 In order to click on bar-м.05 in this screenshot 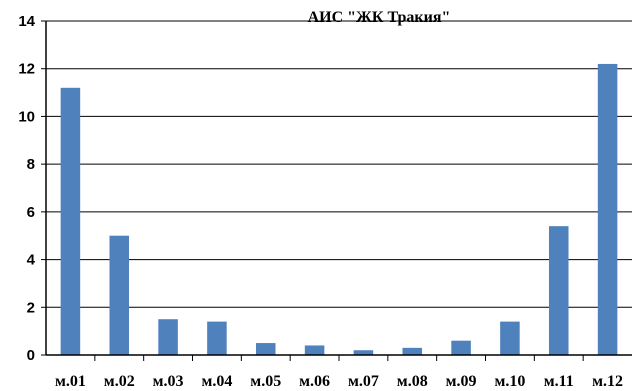, I will do `click(265, 349)`.